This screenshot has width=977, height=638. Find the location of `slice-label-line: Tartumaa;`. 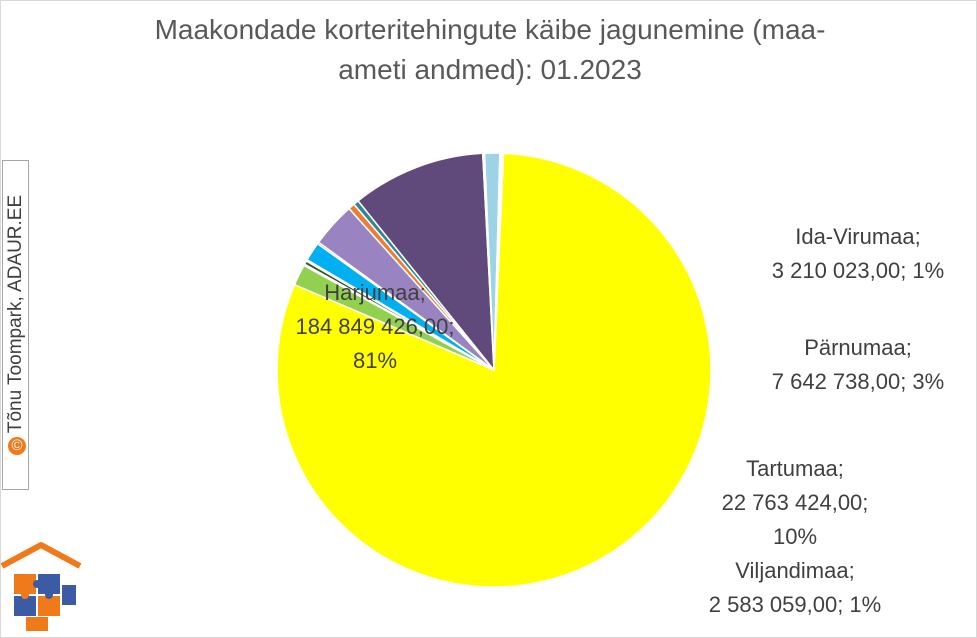

slice-label-line: Tartumaa; is located at coordinates (795, 468).